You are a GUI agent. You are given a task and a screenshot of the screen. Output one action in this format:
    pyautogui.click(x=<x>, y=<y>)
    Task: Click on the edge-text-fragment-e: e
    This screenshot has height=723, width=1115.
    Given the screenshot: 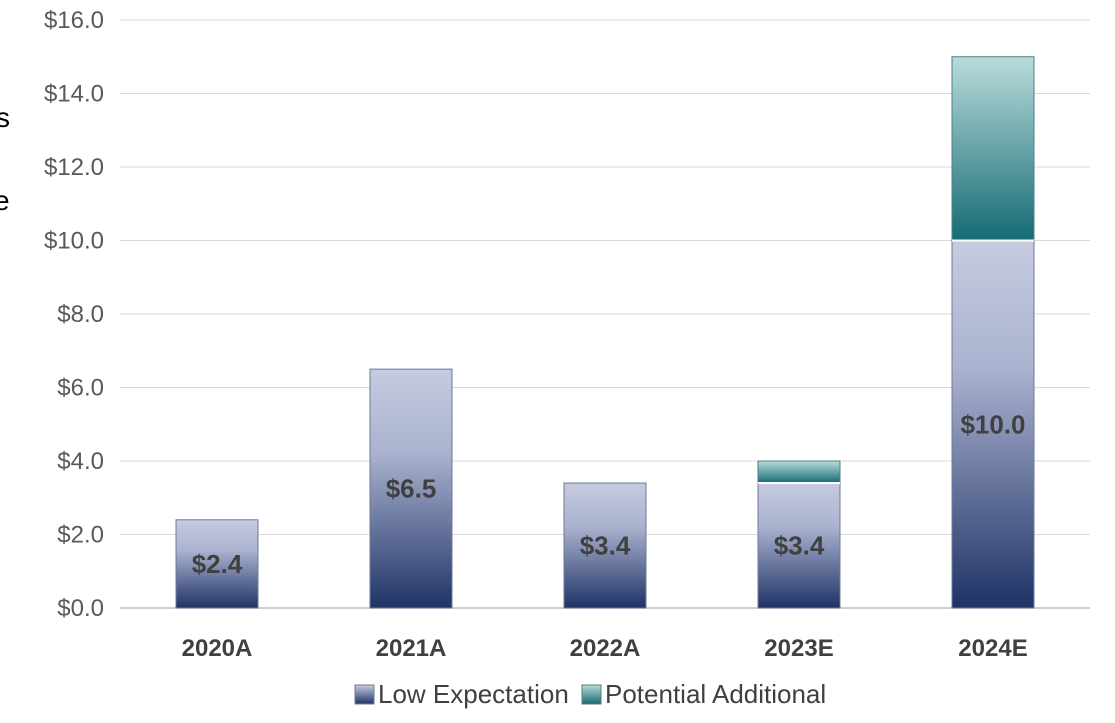 What is the action you would take?
    pyautogui.click(x=5, y=200)
    